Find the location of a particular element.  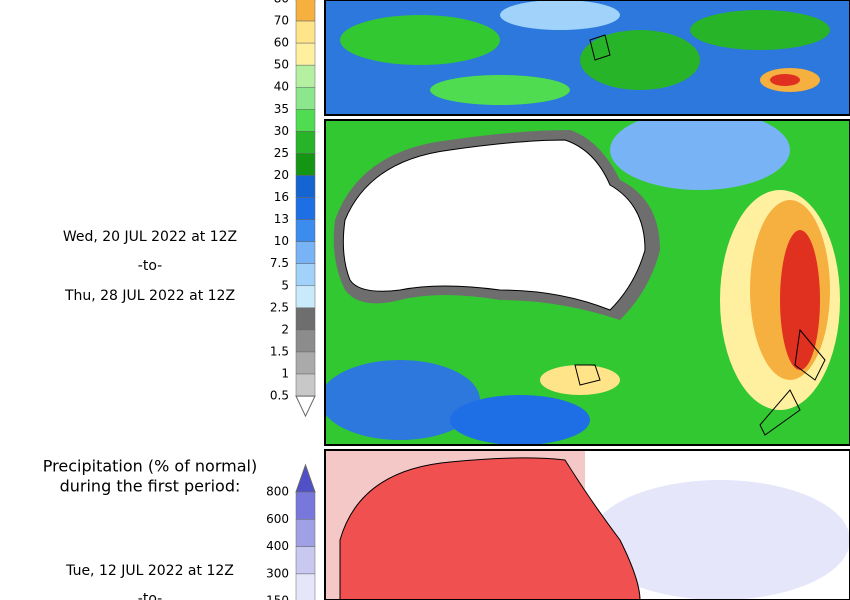

colorbar-label: 70 is located at coordinates (281, 21).